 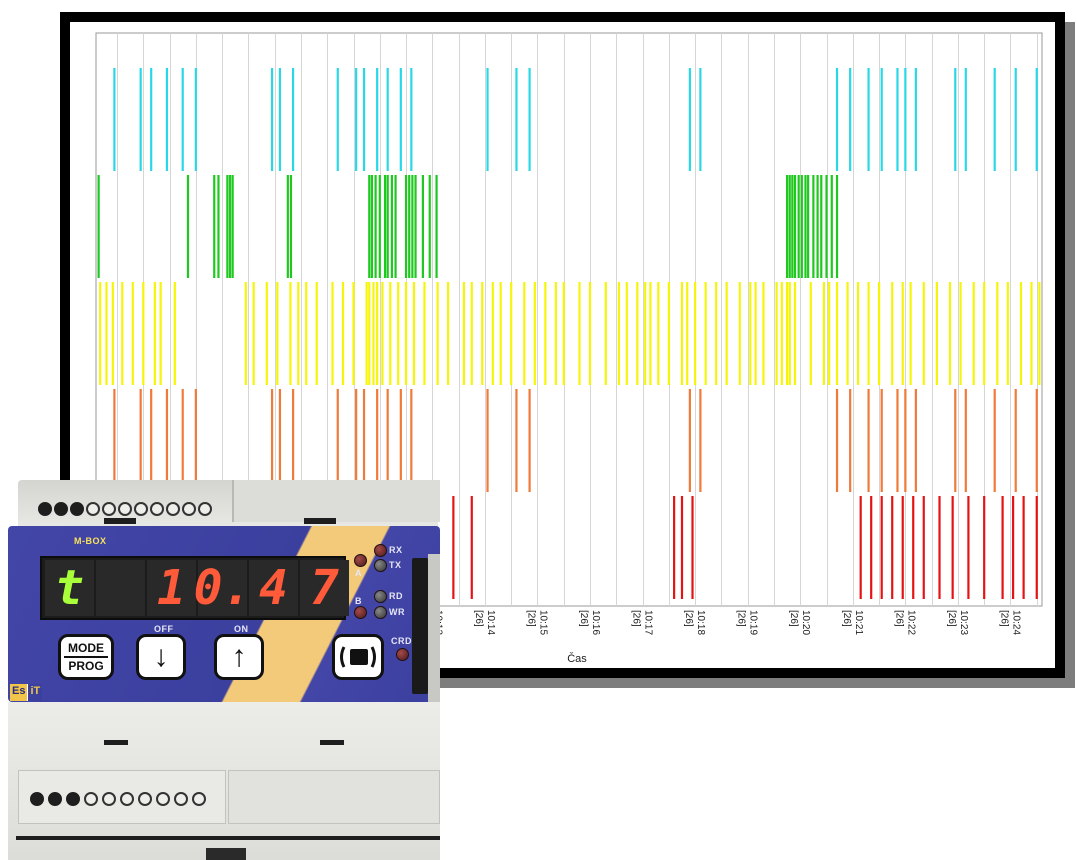 What do you see at coordinates (805, 622) in the screenshot?
I see `x-tick-label: 10:20` at bounding box center [805, 622].